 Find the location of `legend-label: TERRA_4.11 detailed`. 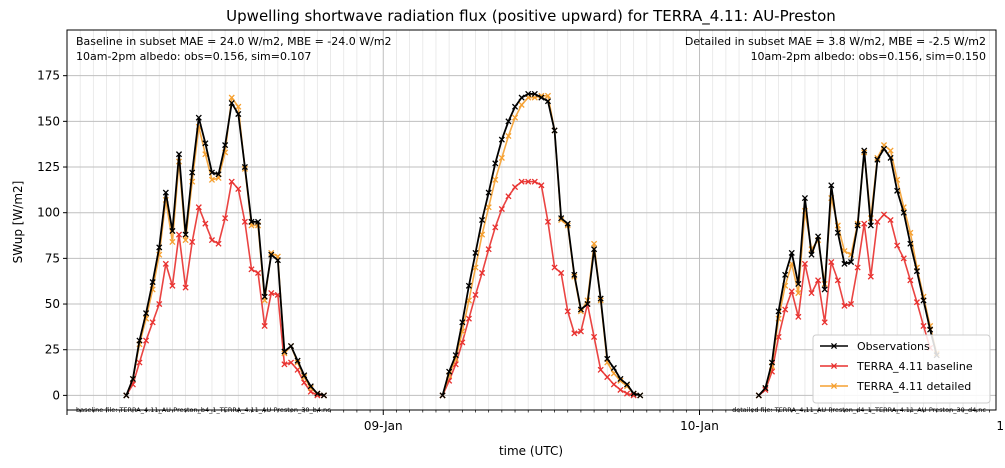

legend-label: TERRA_4.11 detailed is located at coordinates (913, 386).